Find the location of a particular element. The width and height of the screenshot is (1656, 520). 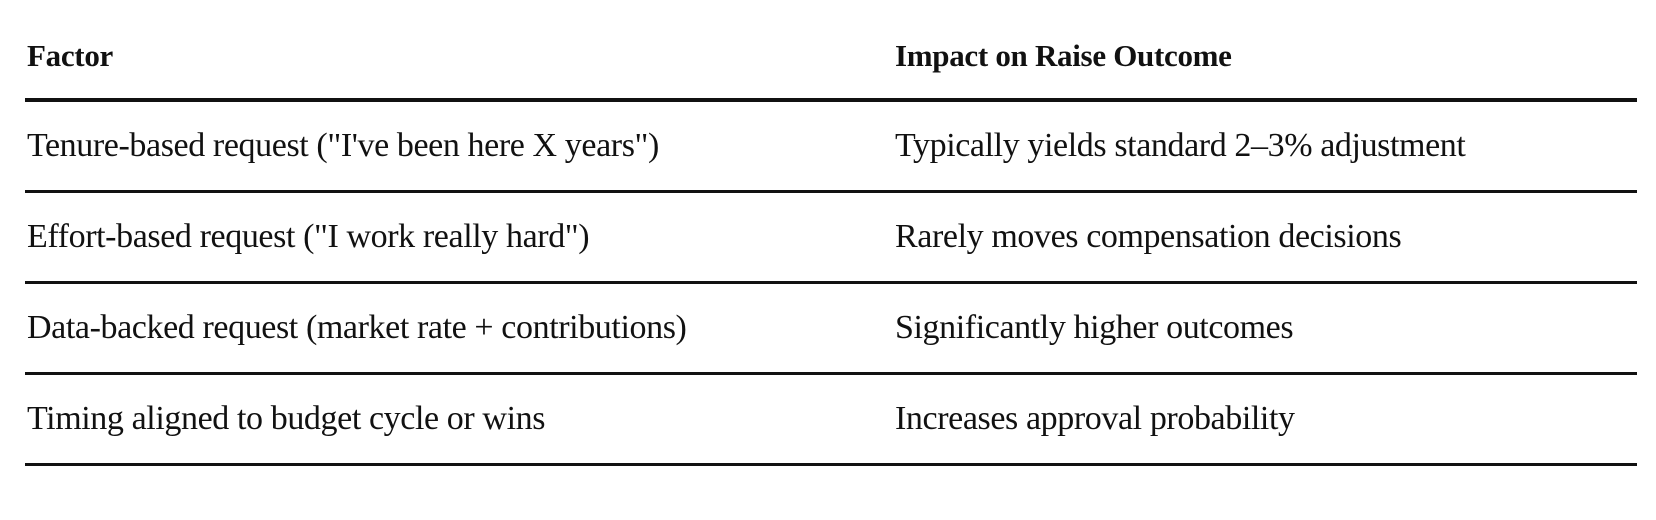

table-cell: Rarely moves compensation decisions is located at coordinates (1265, 237).